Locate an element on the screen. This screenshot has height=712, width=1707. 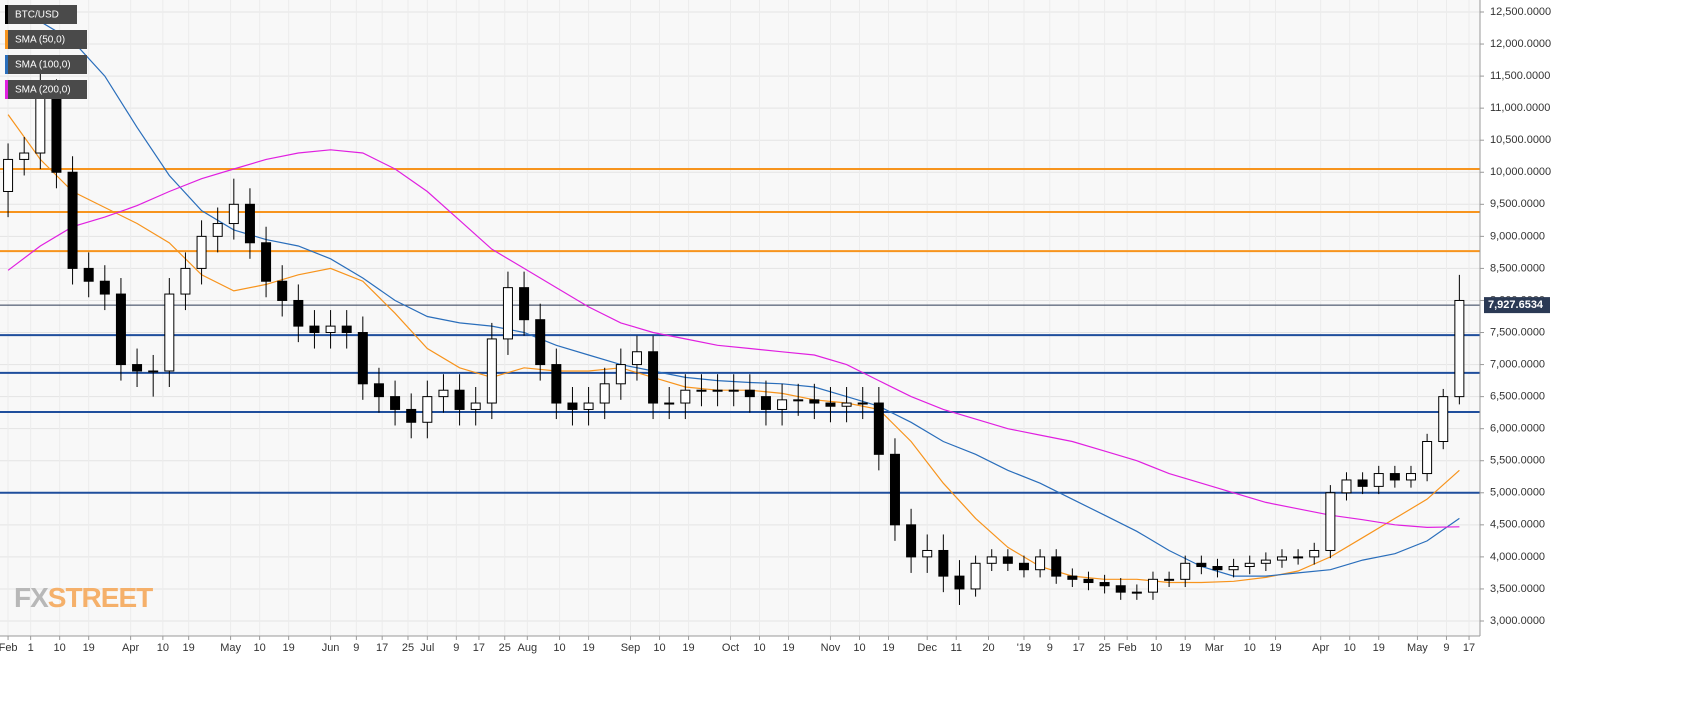
y-tick-label: 10,000.0000 is located at coordinates (1520, 172).